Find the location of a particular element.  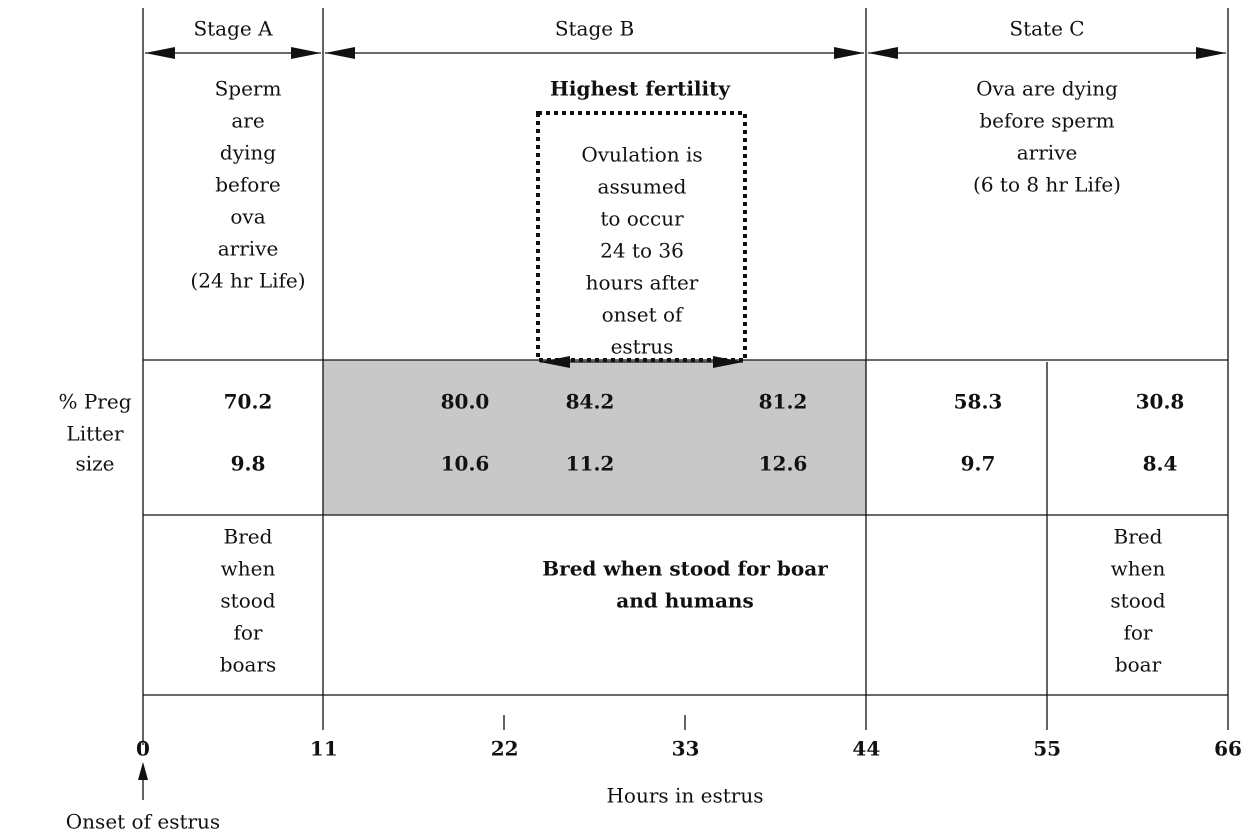

bred-note: boars is located at coordinates (248, 665).